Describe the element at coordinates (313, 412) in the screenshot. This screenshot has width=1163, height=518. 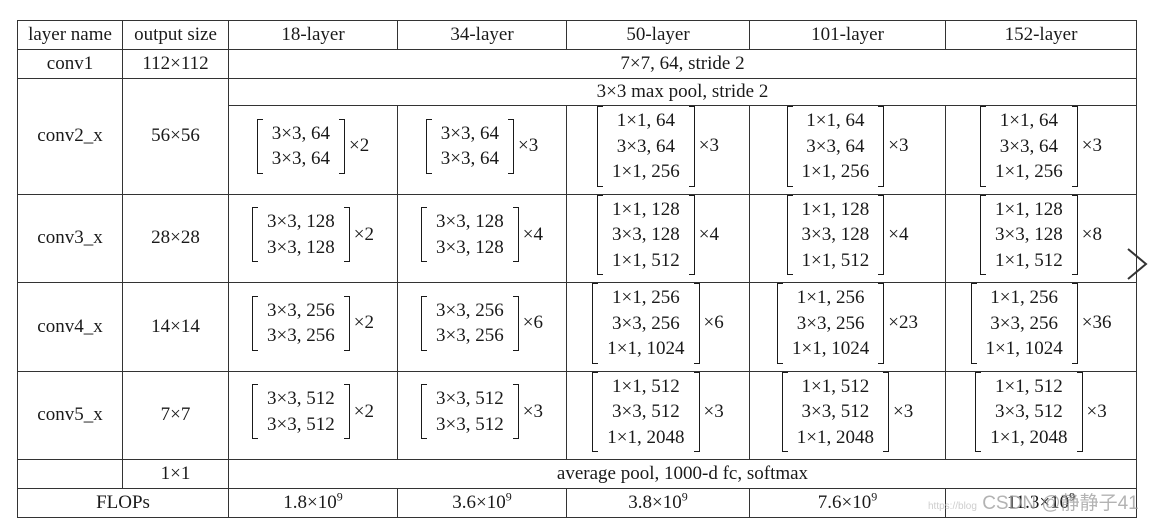
I see `bracket-block: 3×3, 512 3×3, 512 ×2` at that location.